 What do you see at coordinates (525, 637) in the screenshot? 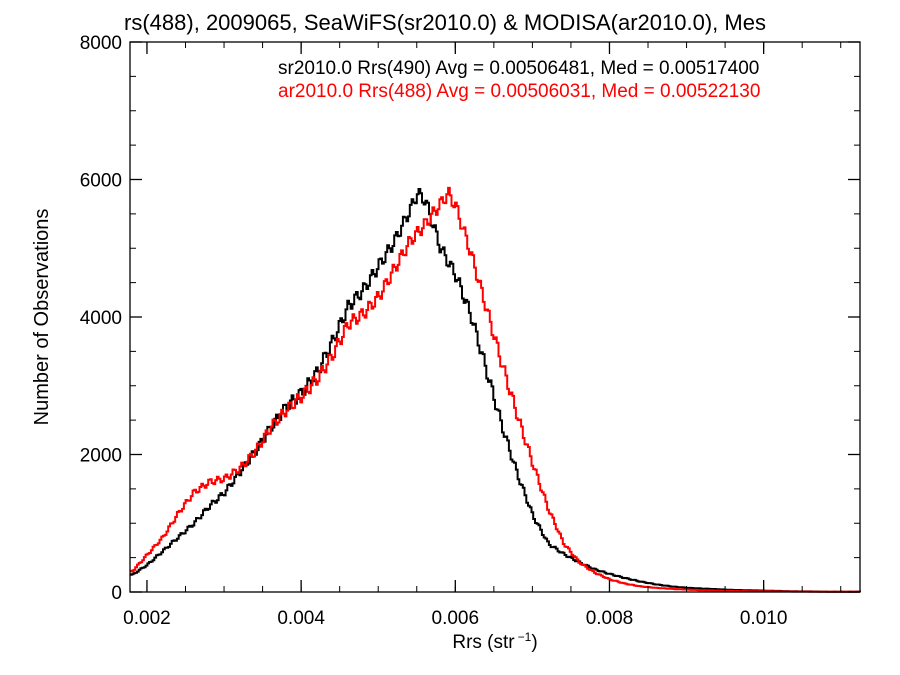
I see `x-axis-label-exponent: −1` at bounding box center [525, 637].